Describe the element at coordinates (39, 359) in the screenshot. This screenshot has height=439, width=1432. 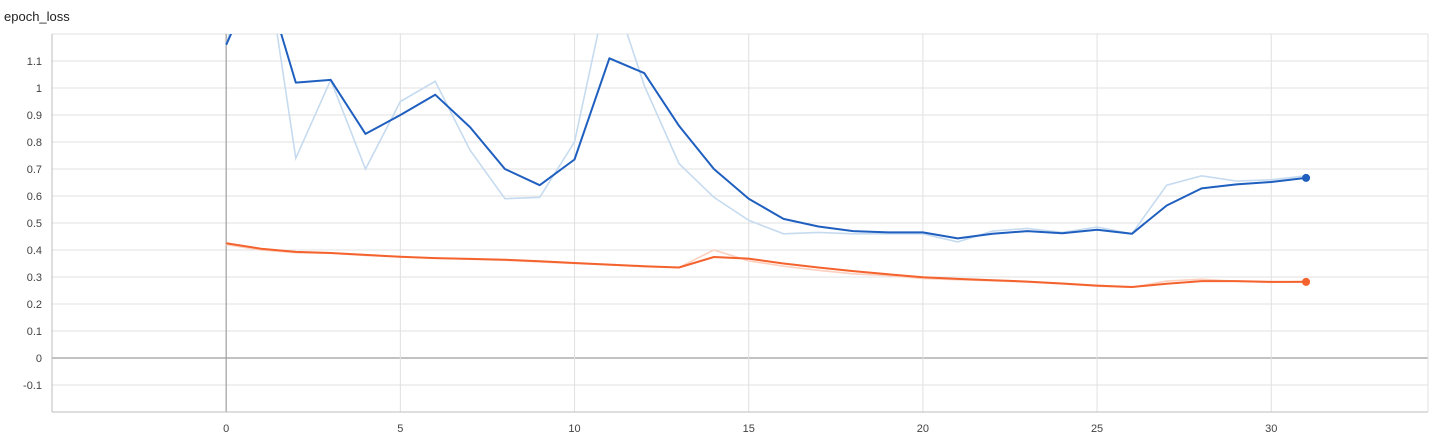
I see `y-tick-label: 0` at that location.